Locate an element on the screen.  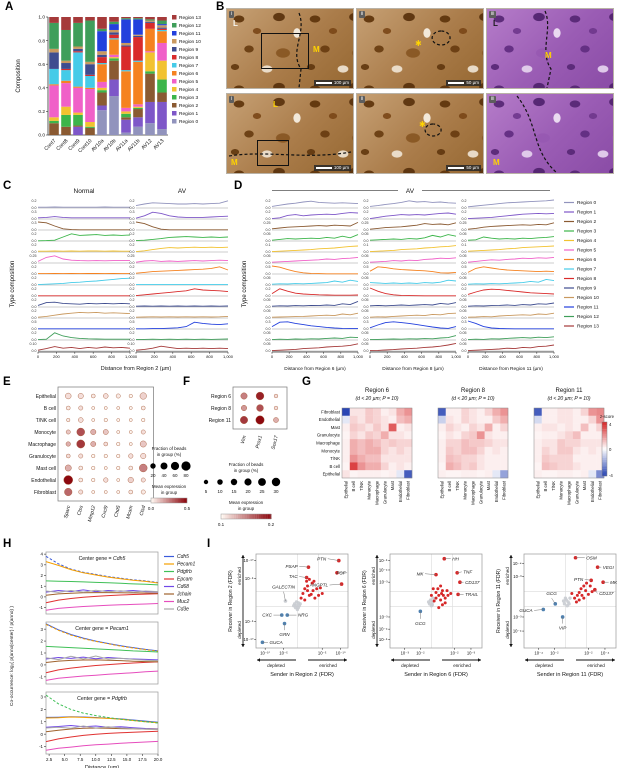
inset-box is located at coordinates (285, 51).